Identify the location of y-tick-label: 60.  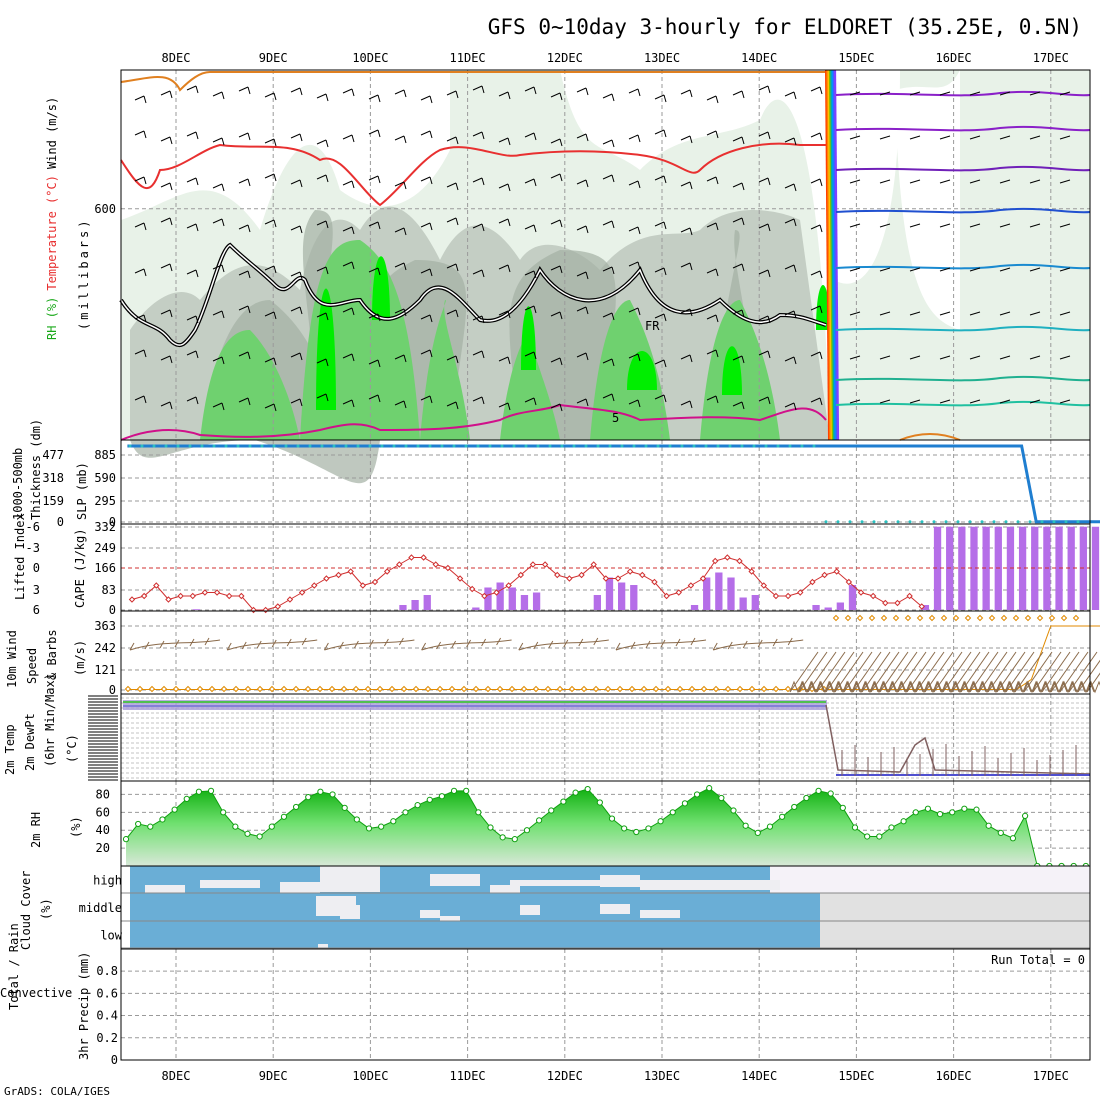
(103, 812).